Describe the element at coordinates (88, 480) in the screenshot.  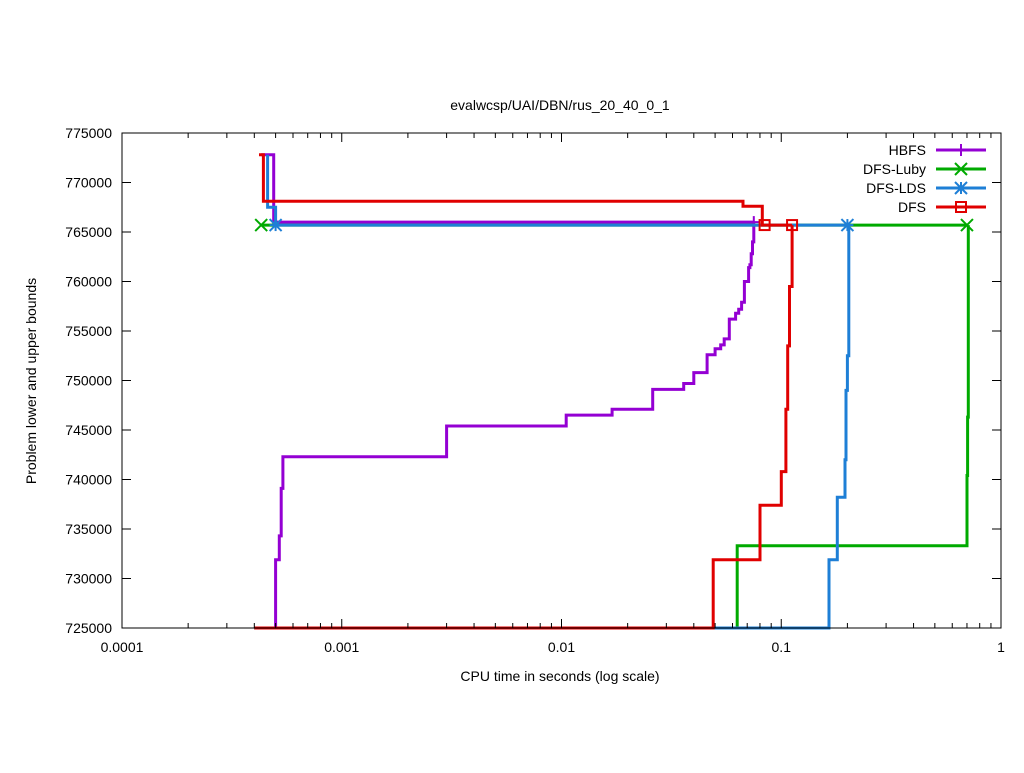
I see `y-tick-label-3: 740000` at that location.